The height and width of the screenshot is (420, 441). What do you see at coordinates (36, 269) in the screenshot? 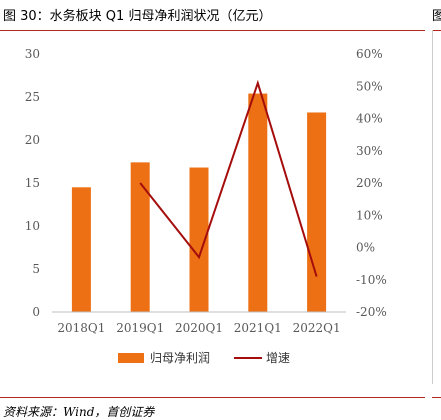
I see `left-y-tick-label: 5` at bounding box center [36, 269].